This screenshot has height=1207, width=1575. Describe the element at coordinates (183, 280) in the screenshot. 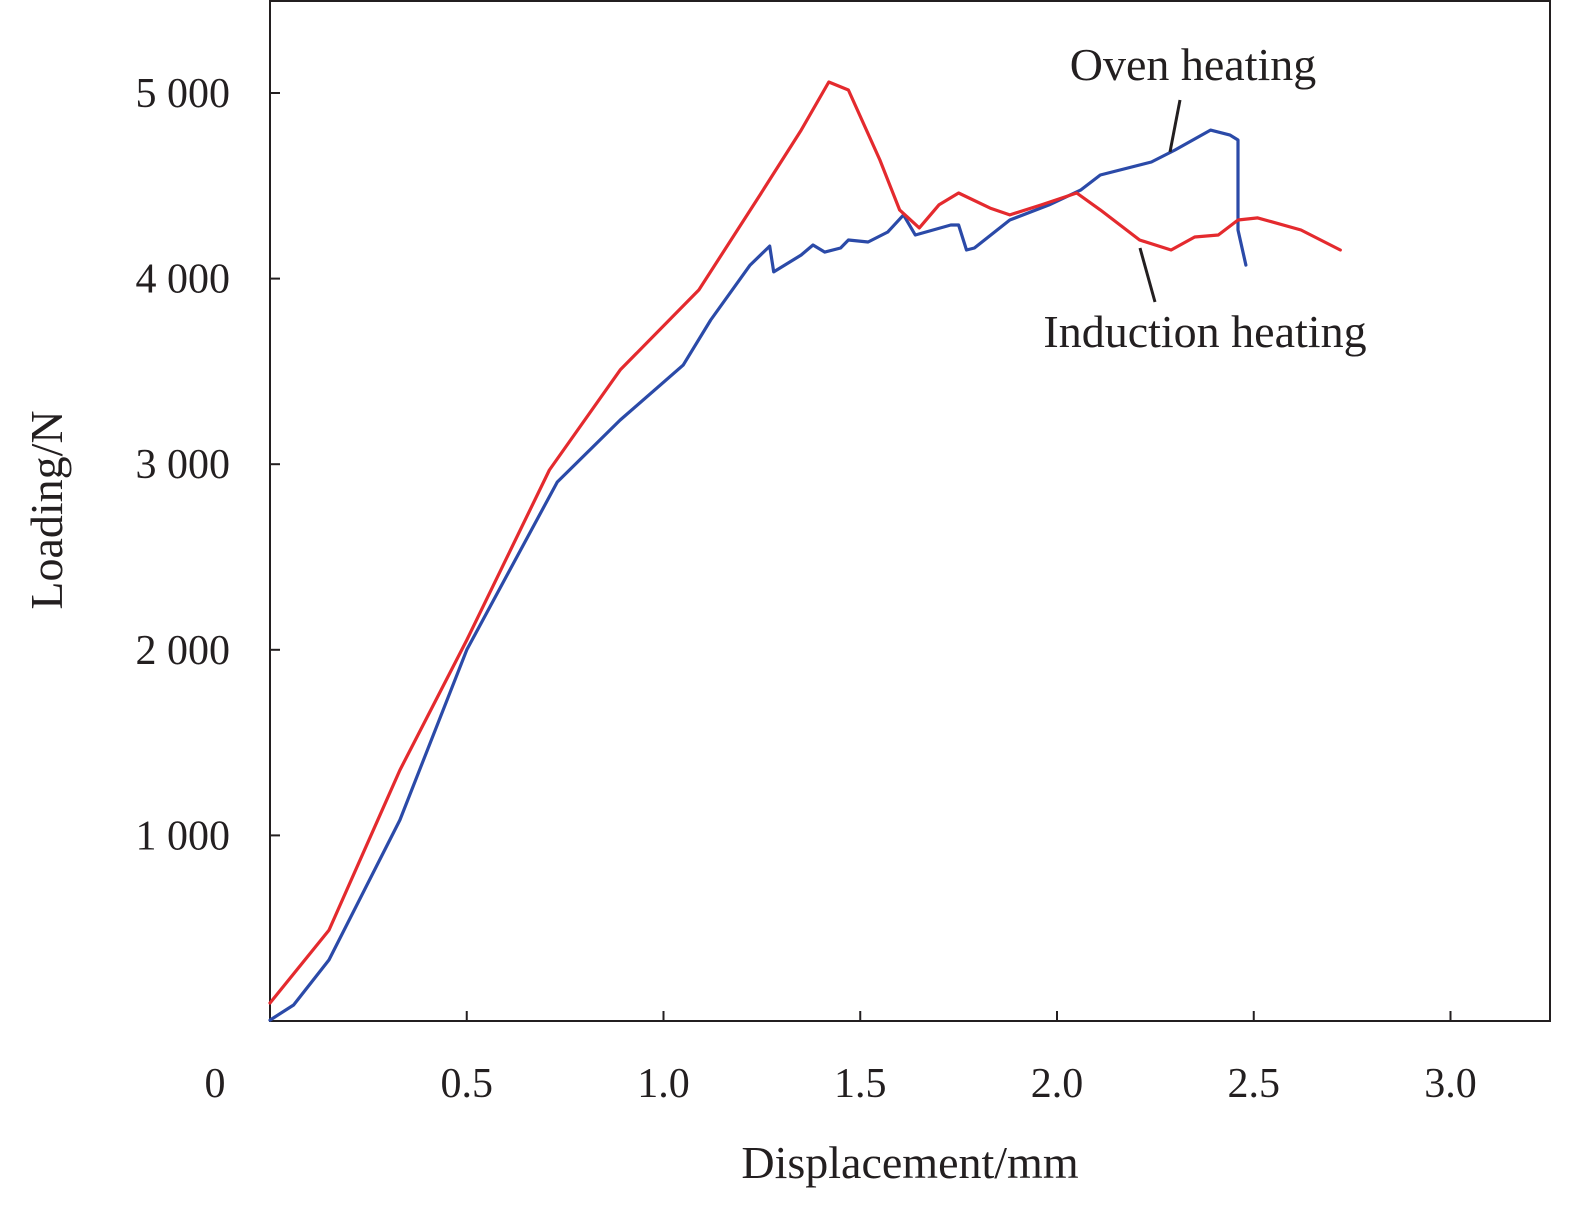

I see `y-tick-label: 4 000` at that location.